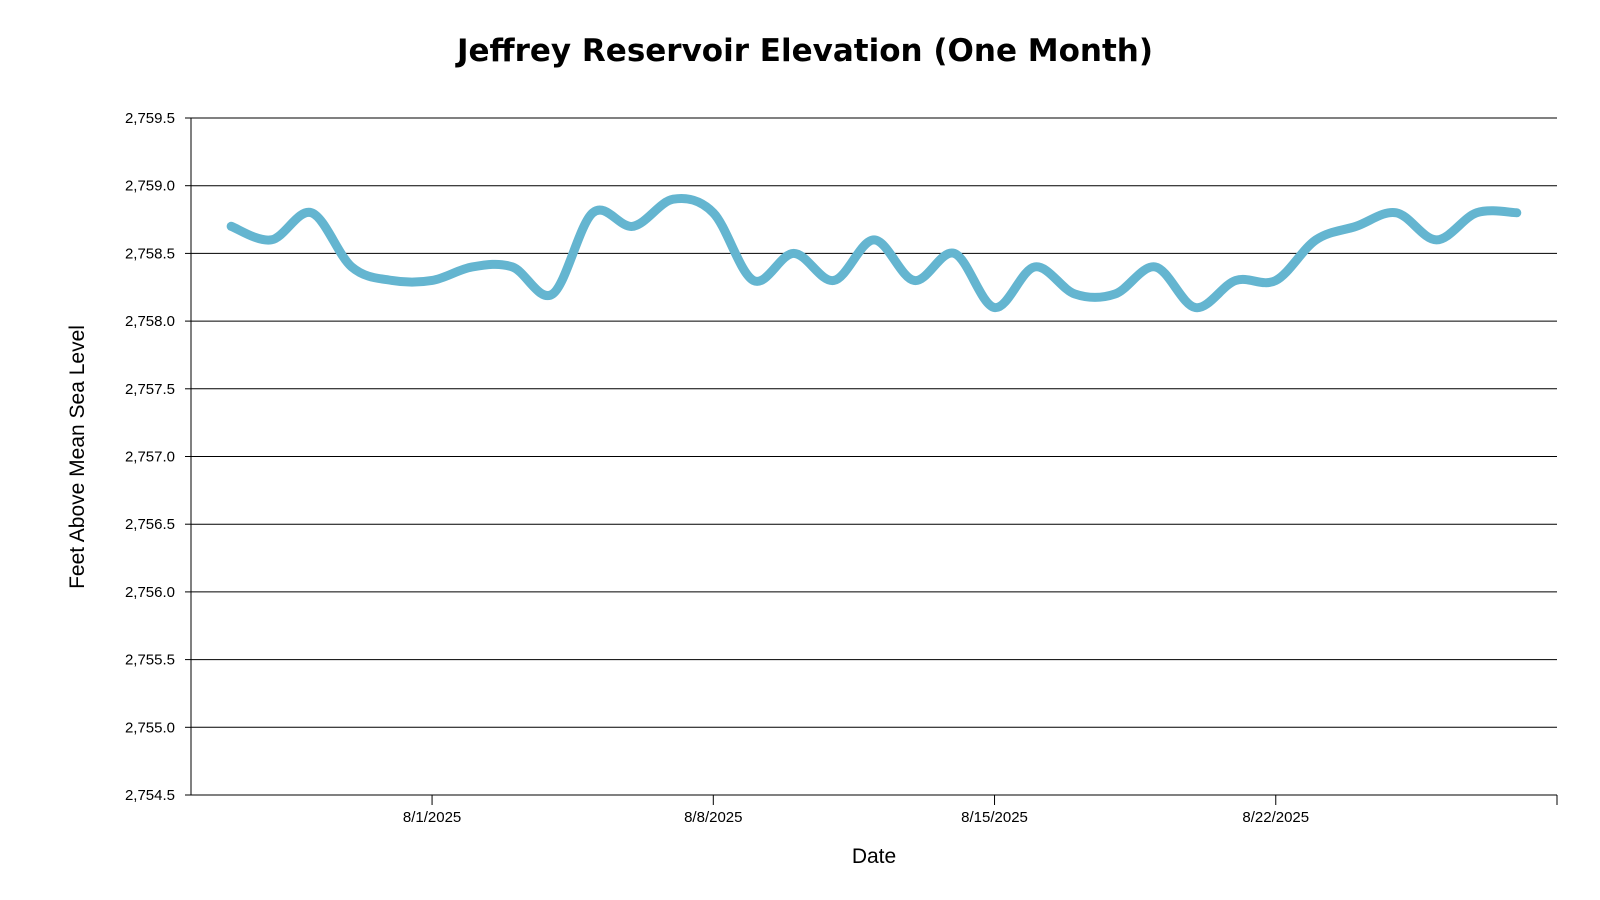  Describe the element at coordinates (713, 817) in the screenshot. I see `x-tick-label: 8/8/2025` at that location.